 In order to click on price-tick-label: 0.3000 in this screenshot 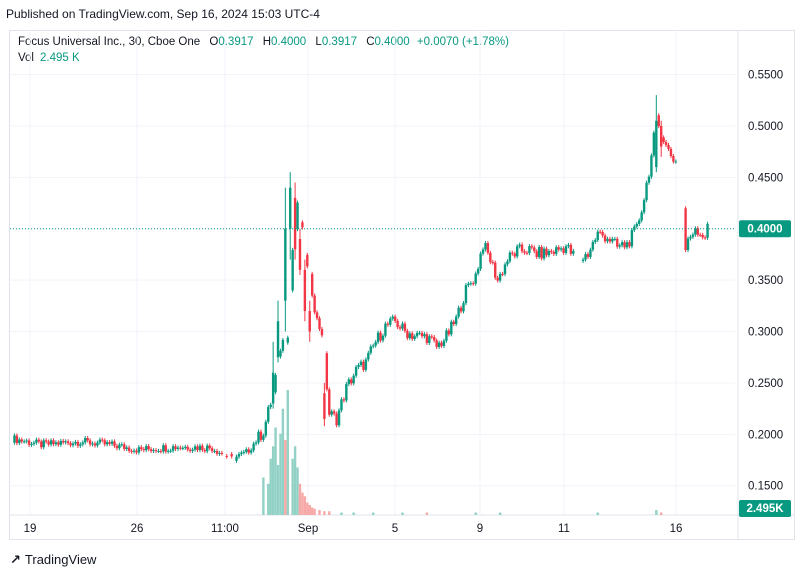, I will do `click(765, 333)`.